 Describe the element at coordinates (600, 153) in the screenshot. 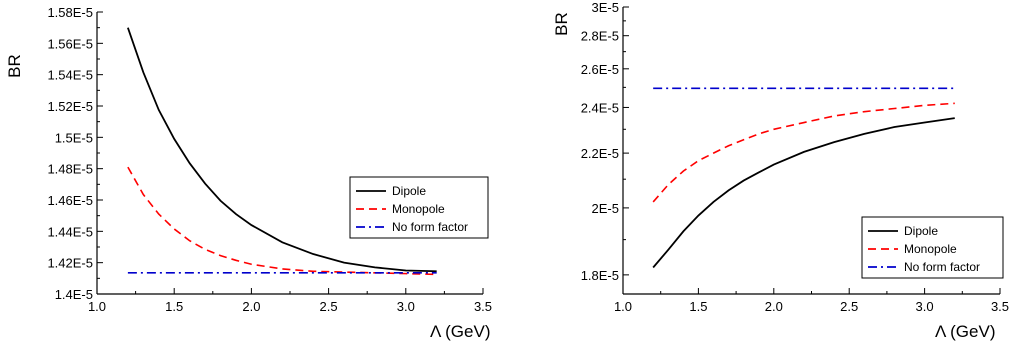

I see `y-tick-label: 2.2E-5` at that location.